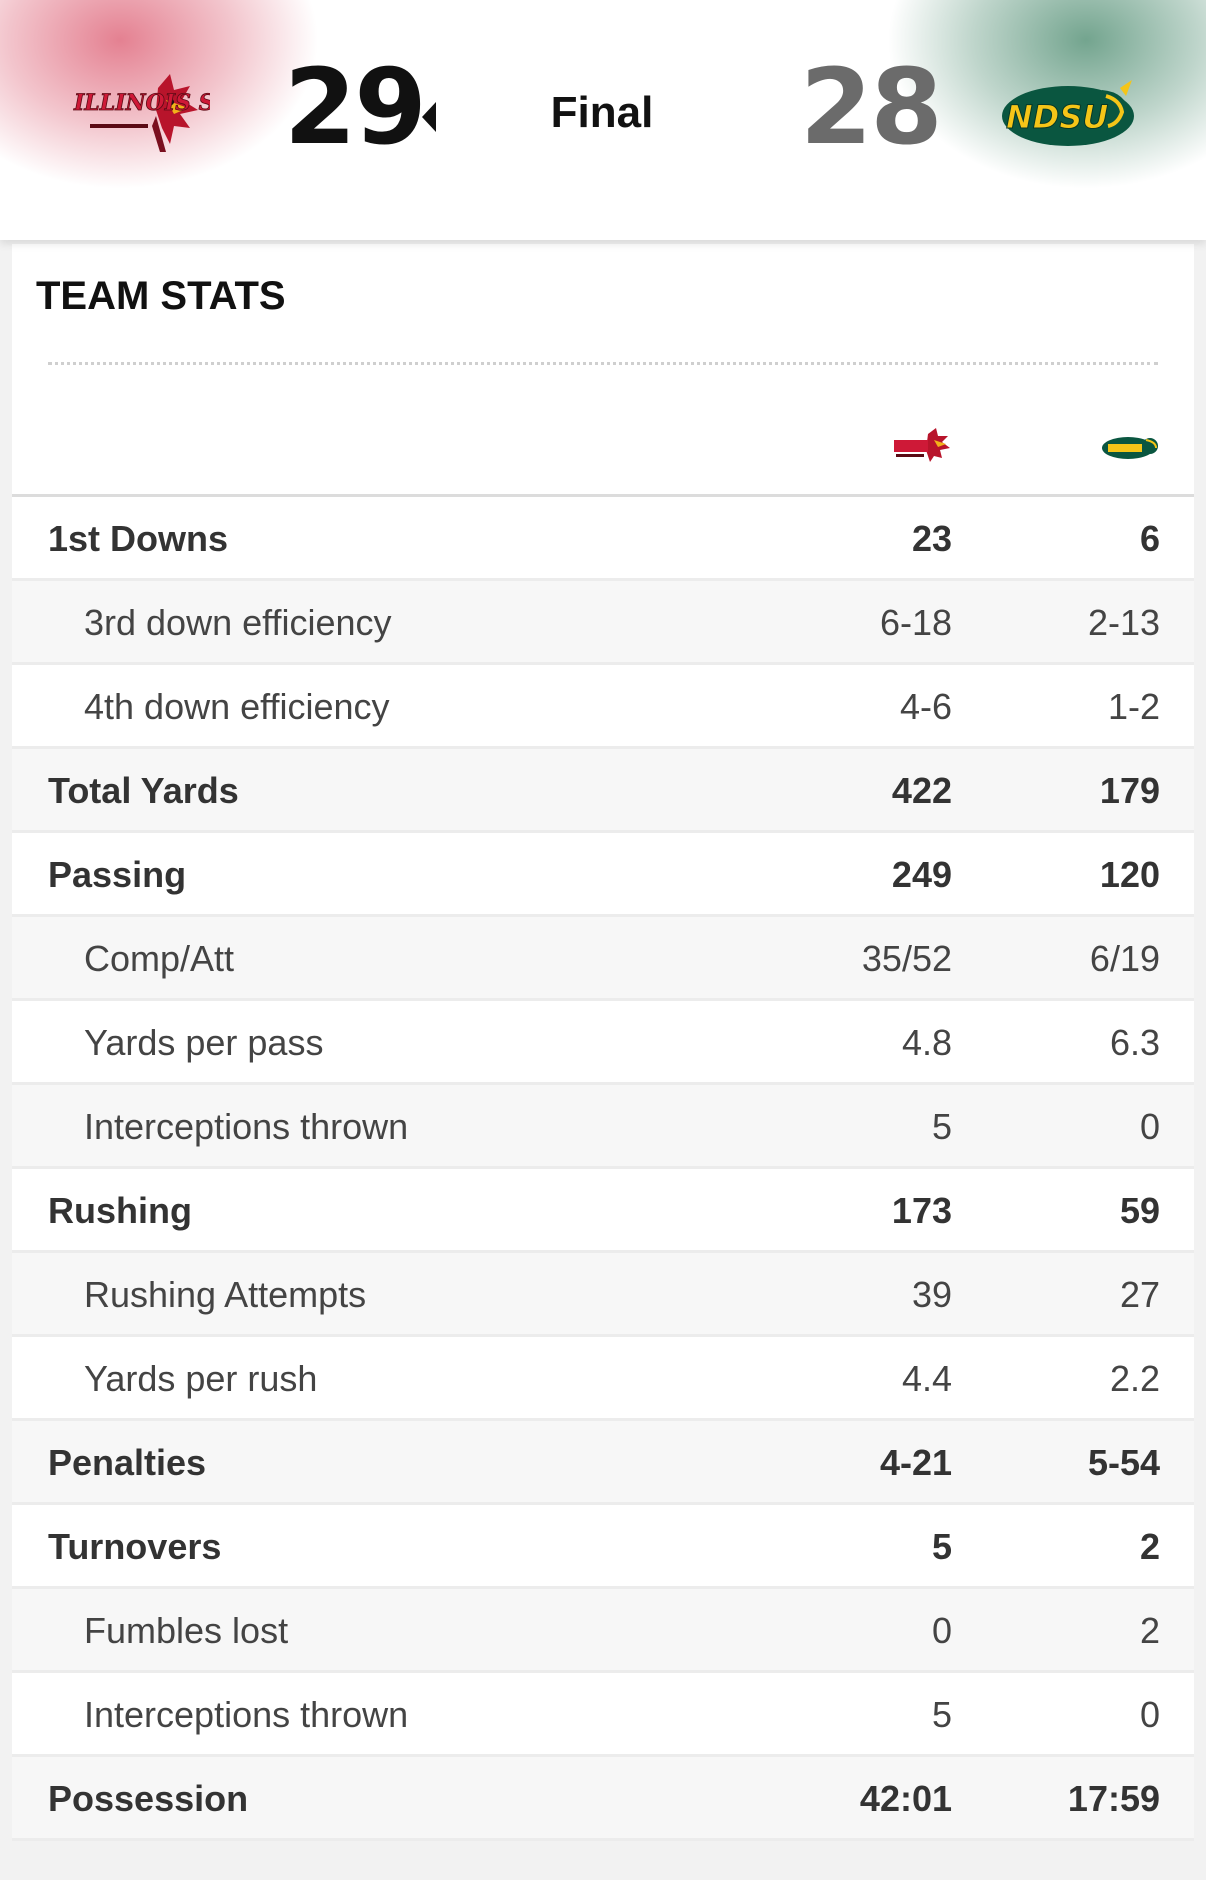 Image resolution: width=1206 pixels, height=1880 pixels. Describe the element at coordinates (921, 790) in the screenshot. I see `stat-value-left-team: 422` at that location.